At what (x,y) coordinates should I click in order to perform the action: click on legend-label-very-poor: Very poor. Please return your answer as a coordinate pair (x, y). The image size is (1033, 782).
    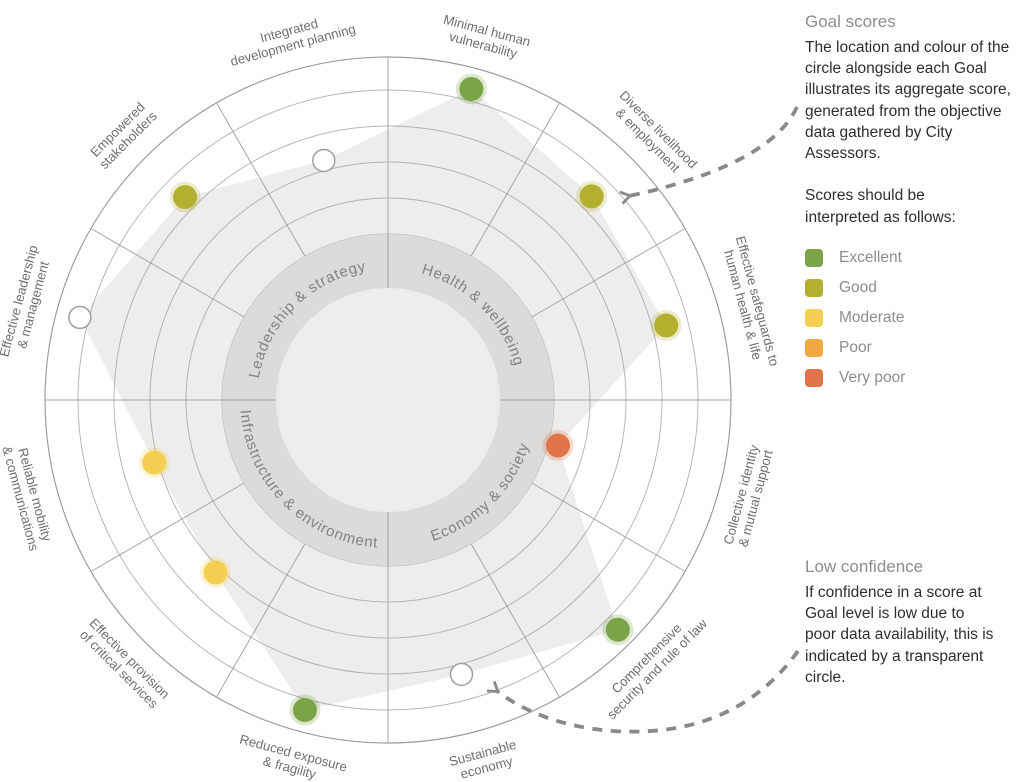
    Looking at the image, I should click on (872, 377).